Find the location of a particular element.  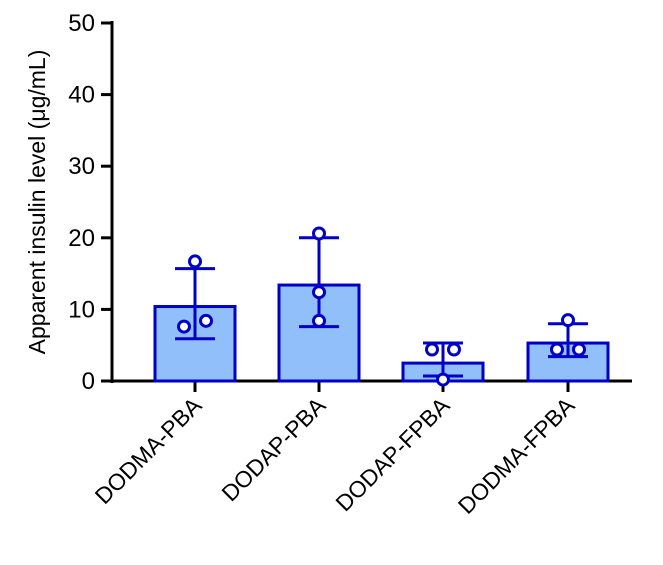

y-tick-label: 40 is located at coordinates (81, 95).